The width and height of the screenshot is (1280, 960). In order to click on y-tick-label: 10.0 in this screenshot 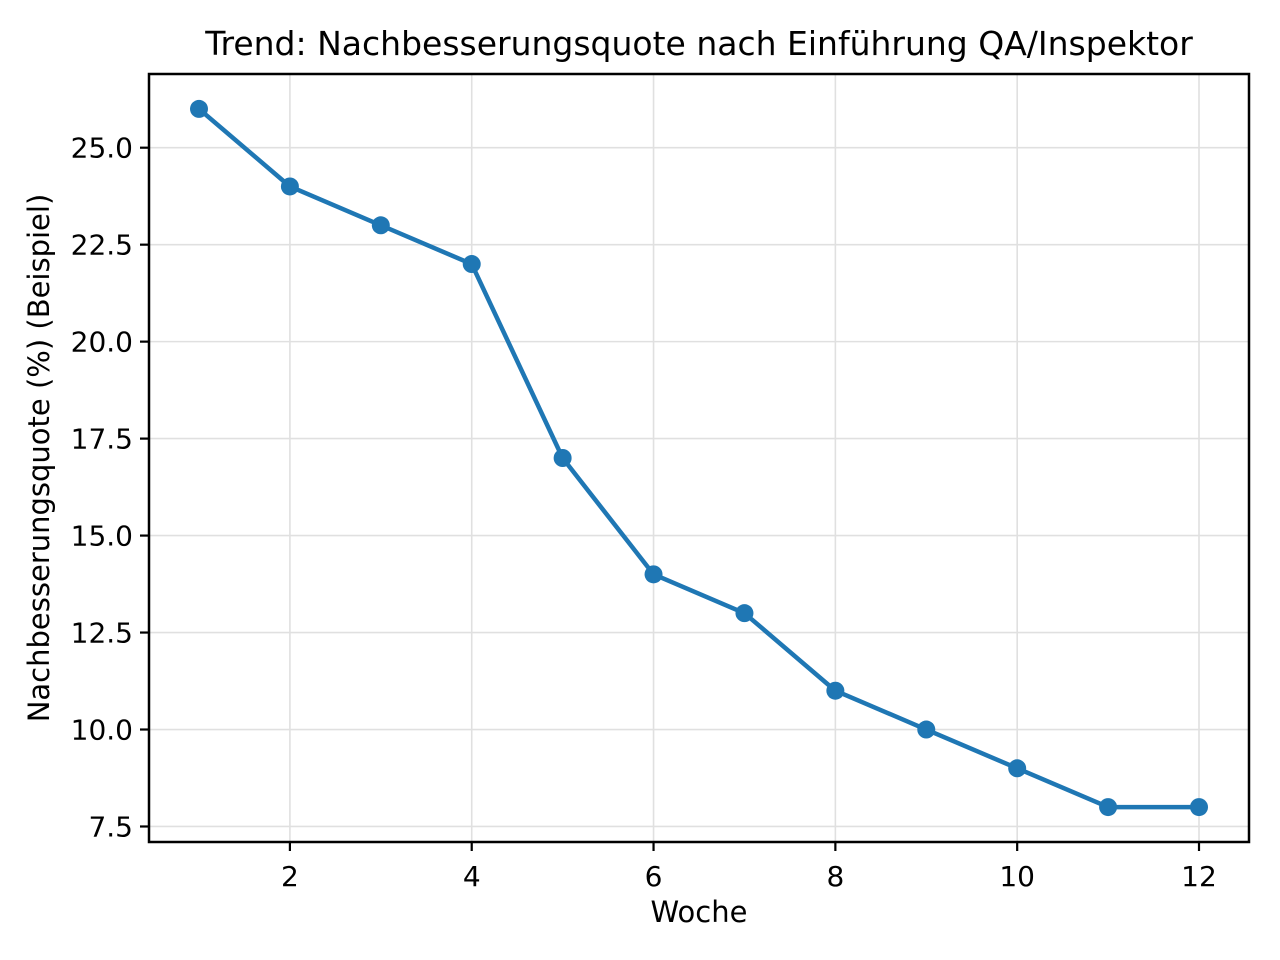, I will do `click(102, 730)`.